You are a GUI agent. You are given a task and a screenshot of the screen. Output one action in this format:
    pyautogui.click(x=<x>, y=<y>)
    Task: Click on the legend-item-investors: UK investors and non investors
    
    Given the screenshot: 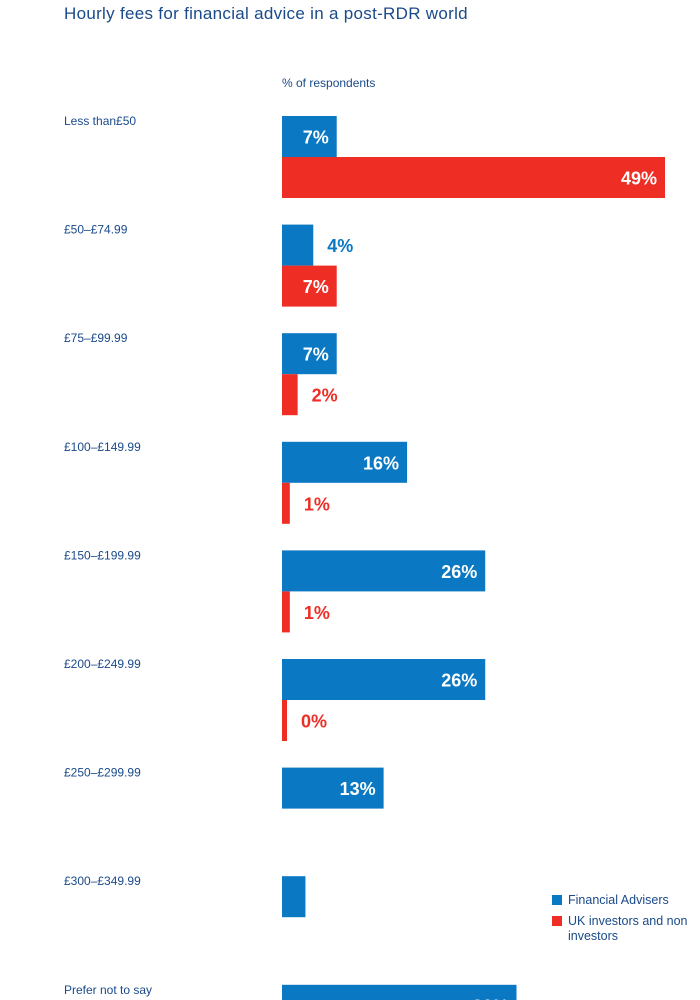 What is the action you would take?
    pyautogui.click(x=622, y=929)
    